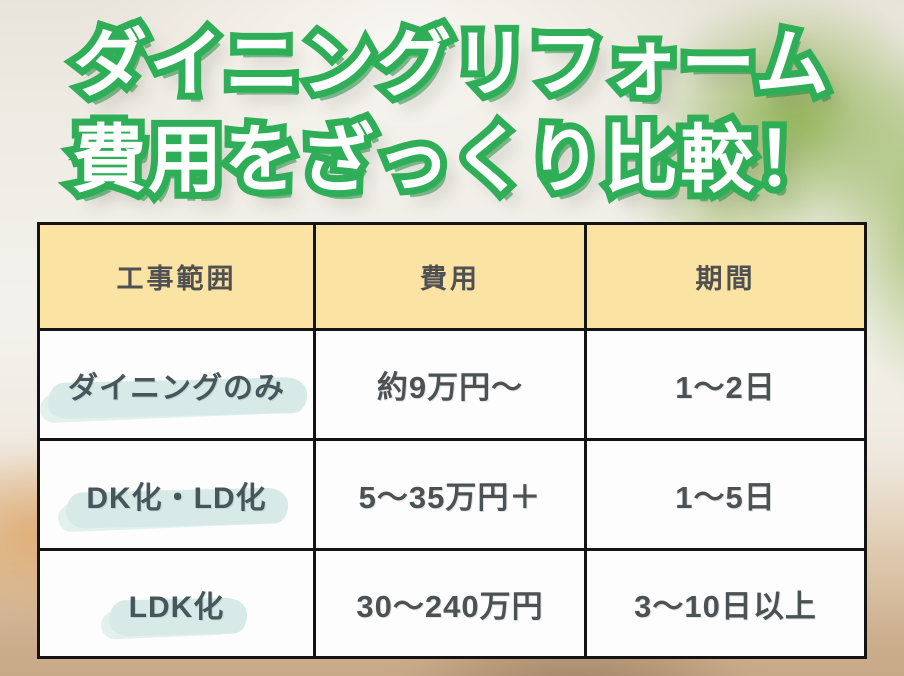 The height and width of the screenshot is (676, 904). What do you see at coordinates (451, 496) in the screenshot?
I see `table-row-2-cost-cell: 5〜35万円＋` at bounding box center [451, 496].